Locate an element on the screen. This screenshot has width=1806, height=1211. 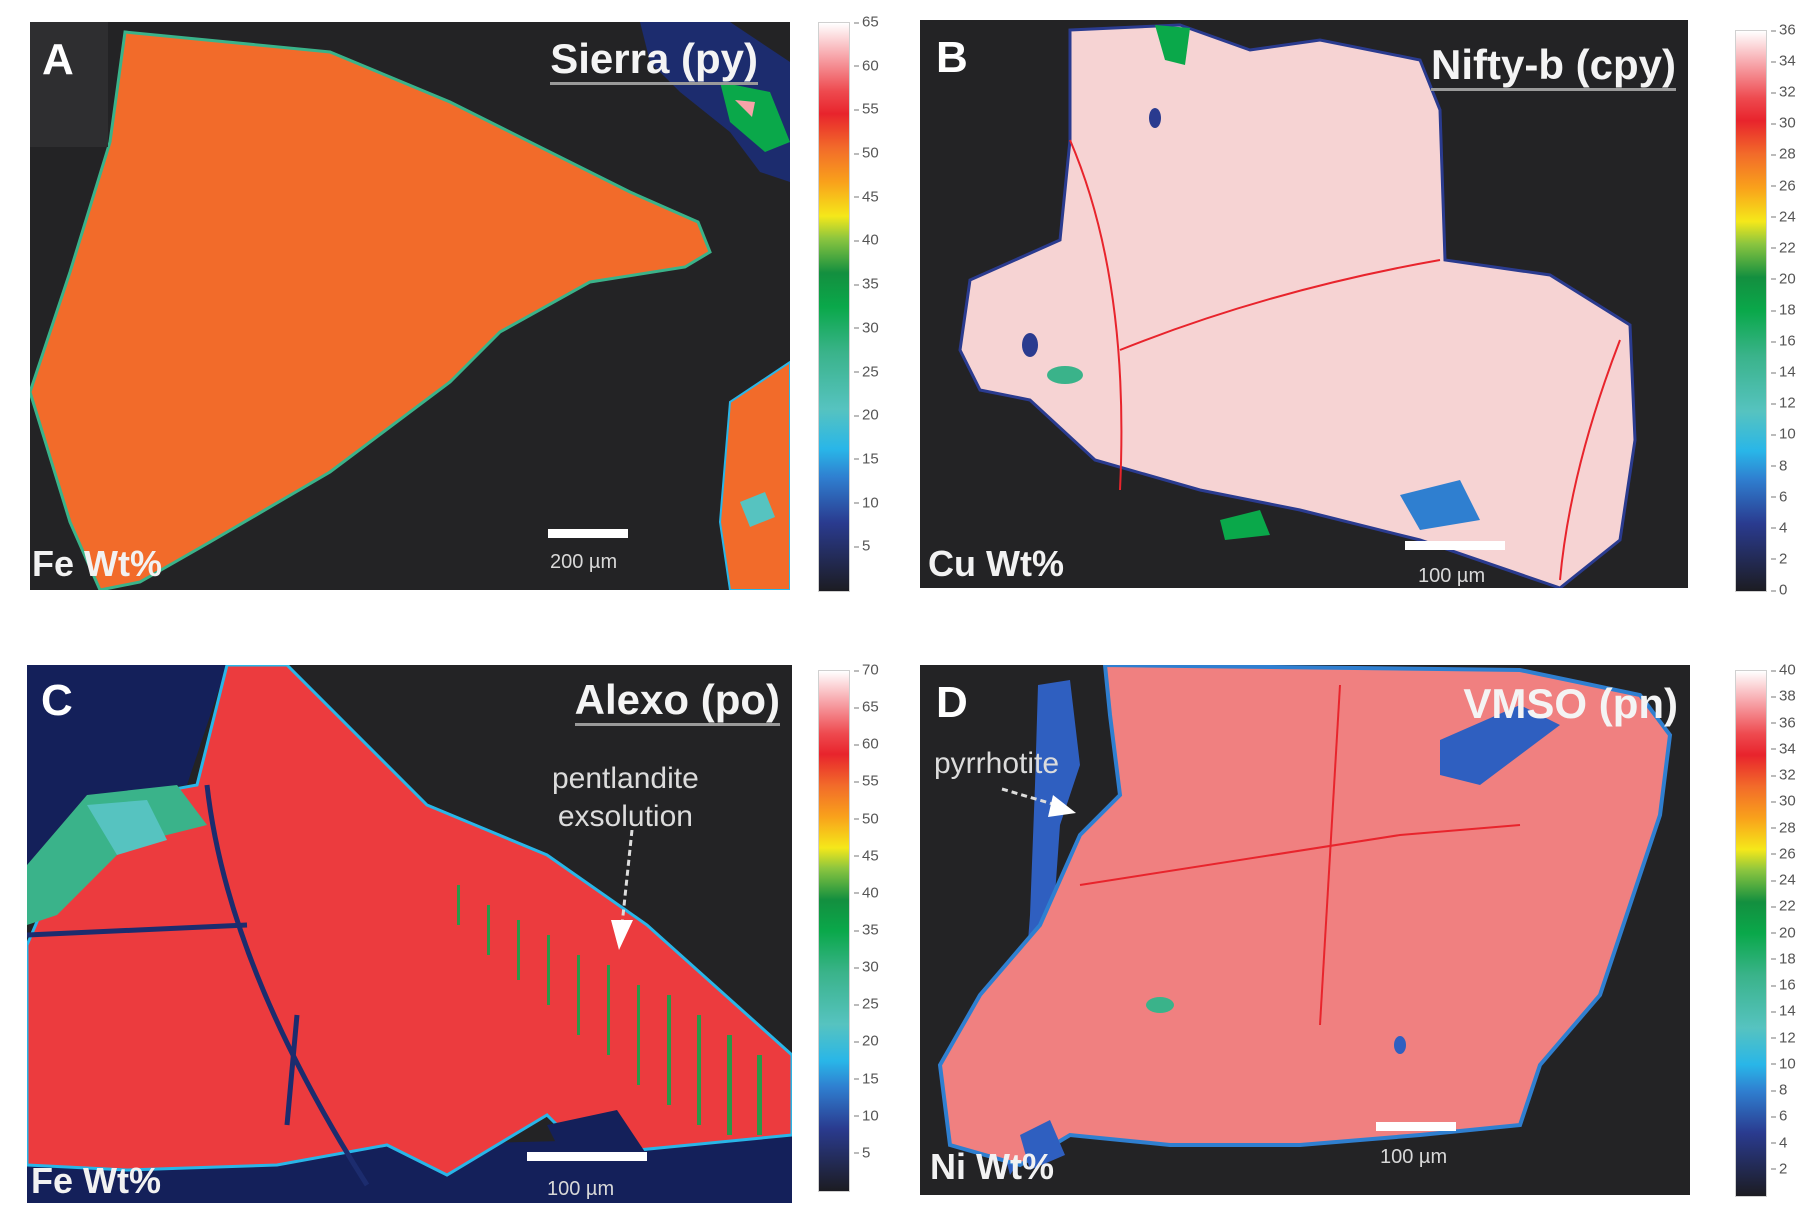
colorbar-d is located at coordinates (1751, 933).